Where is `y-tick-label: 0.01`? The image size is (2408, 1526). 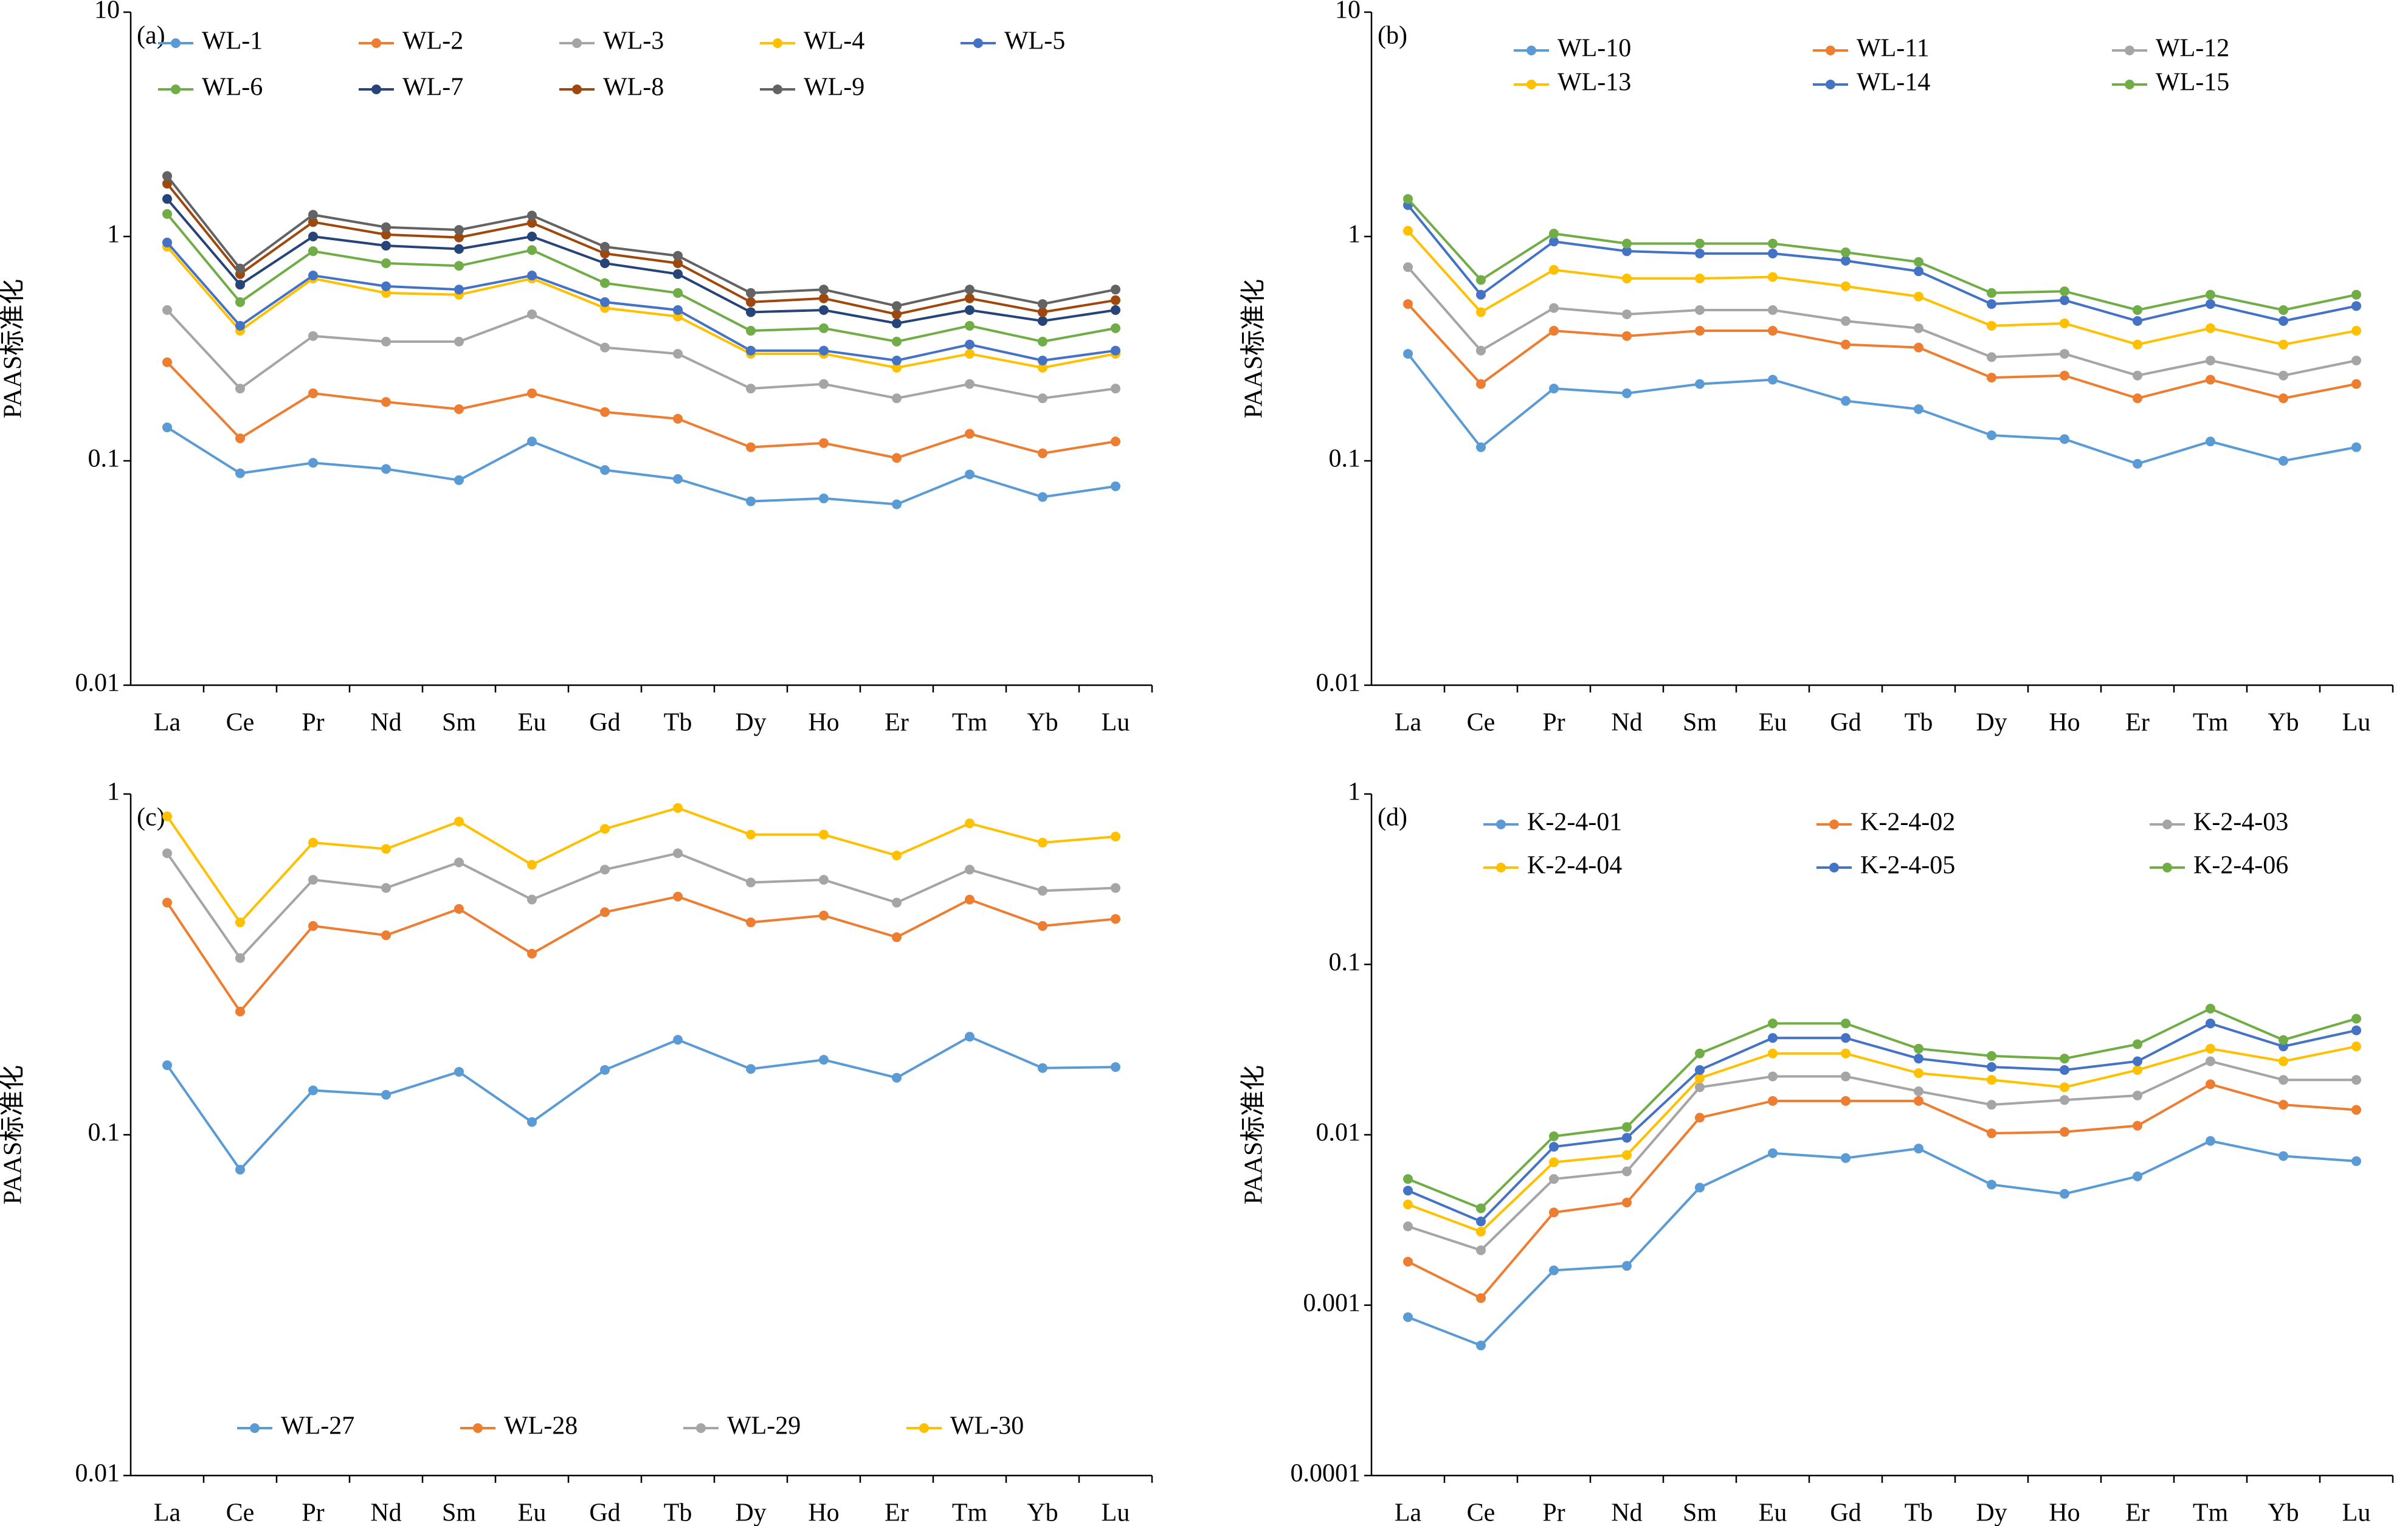
y-tick-label: 0.01 is located at coordinates (97, 1474).